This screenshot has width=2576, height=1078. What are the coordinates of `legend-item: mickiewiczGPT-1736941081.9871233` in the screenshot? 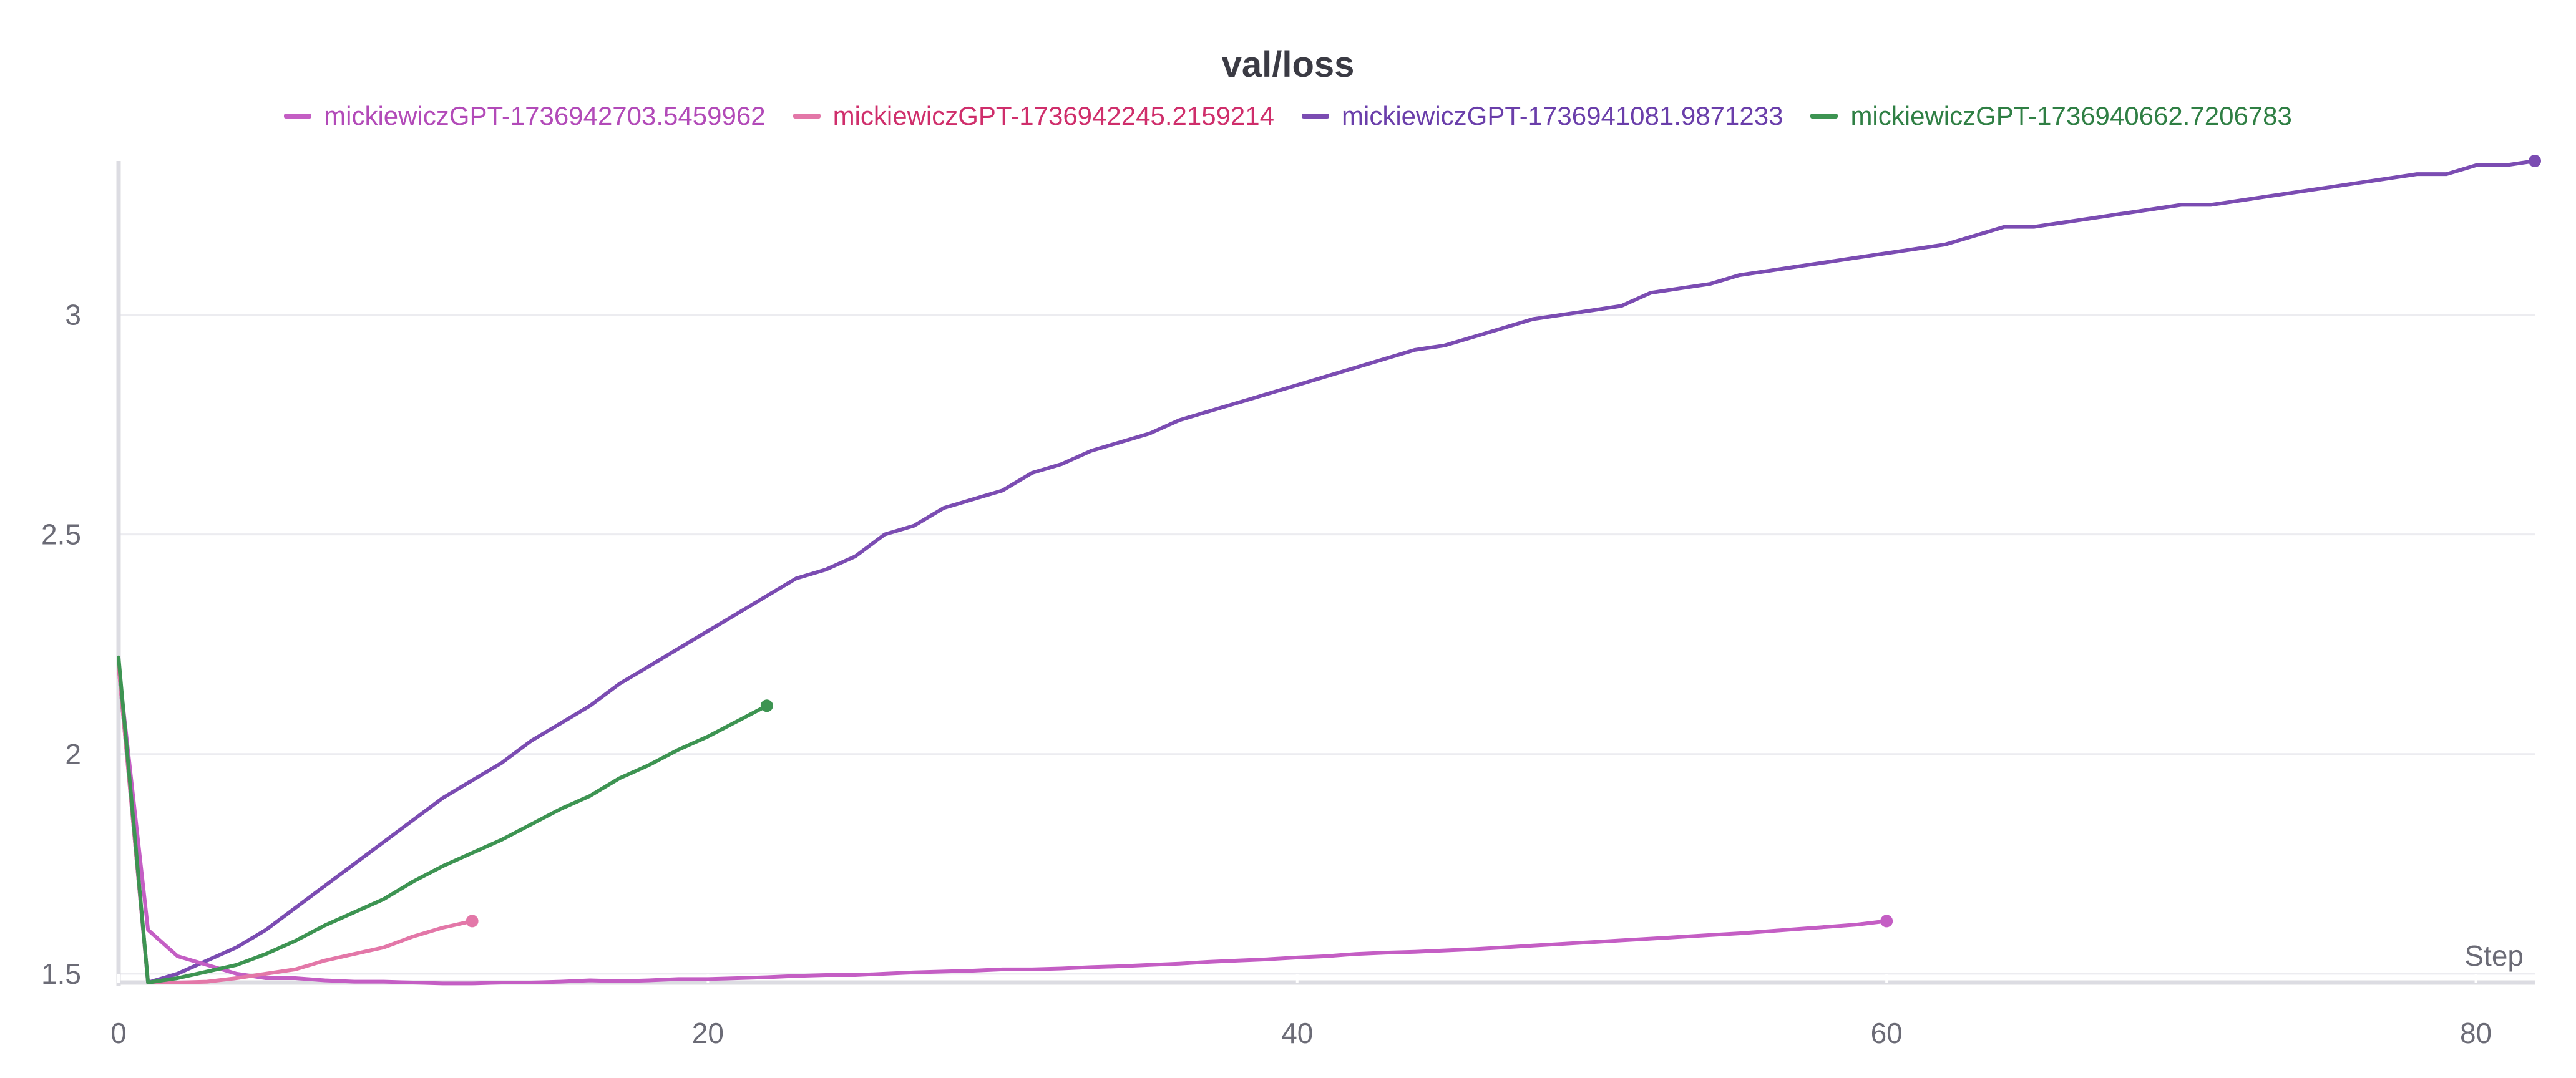 It's located at (1542, 116).